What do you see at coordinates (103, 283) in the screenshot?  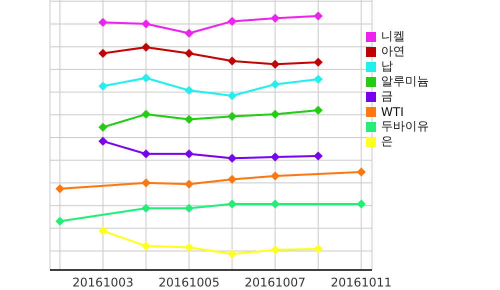 I see `x-tick-label: 20161003` at bounding box center [103, 283].